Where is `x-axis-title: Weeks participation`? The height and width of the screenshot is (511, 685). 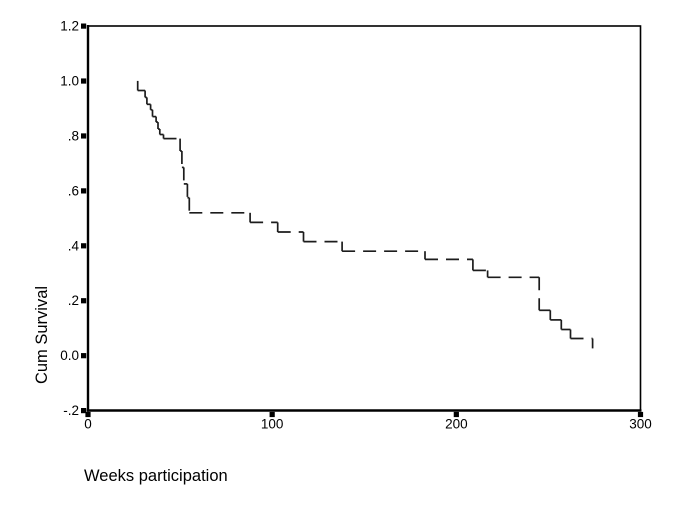 x-axis-title: Weeks participation is located at coordinates (156, 476).